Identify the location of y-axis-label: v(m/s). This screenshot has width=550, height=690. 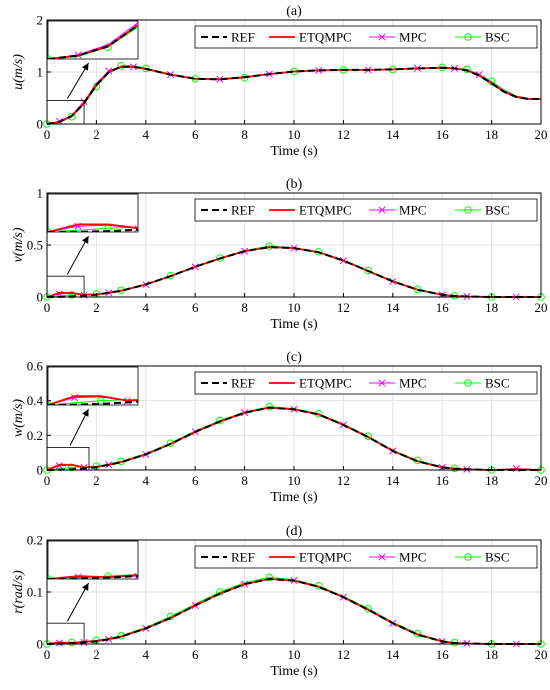
(18, 244).